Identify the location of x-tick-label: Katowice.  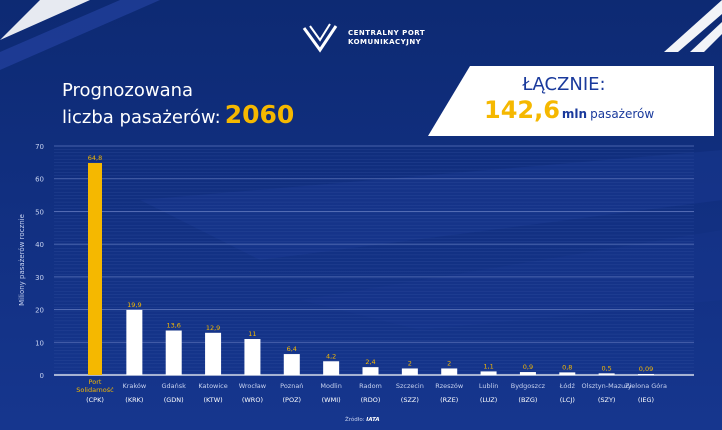
(212, 386).